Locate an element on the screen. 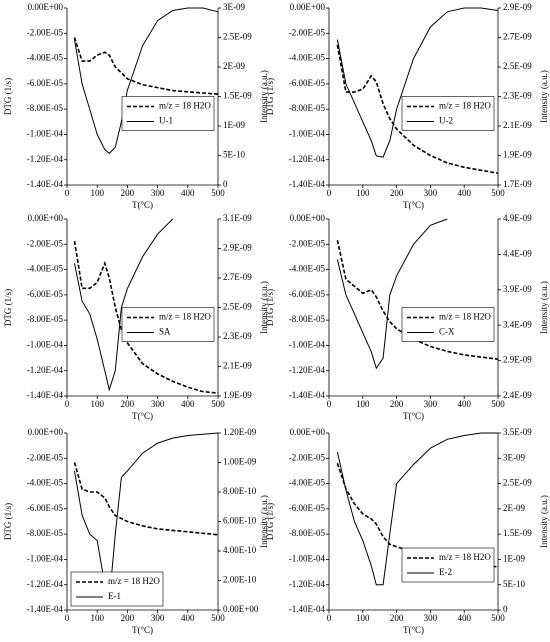  y2-tick-label: 1.00E-09 is located at coordinates (240, 462).